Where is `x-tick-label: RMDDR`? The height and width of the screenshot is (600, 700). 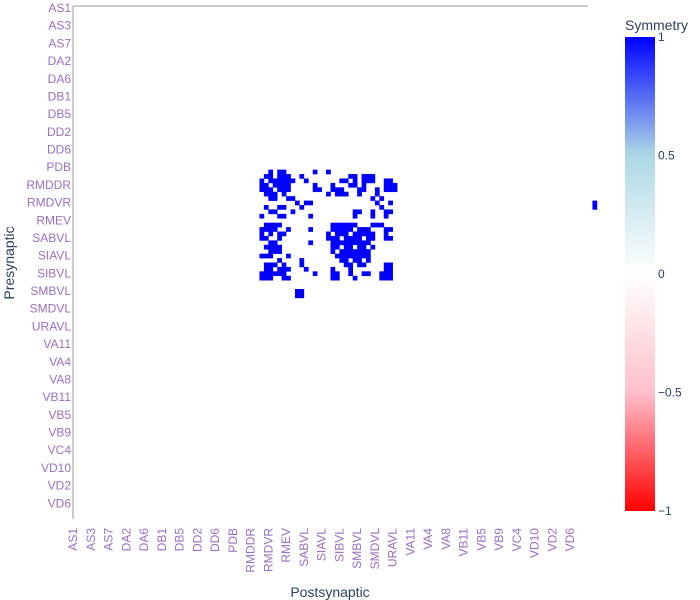
x-tick-label: RMDDR is located at coordinates (251, 550).